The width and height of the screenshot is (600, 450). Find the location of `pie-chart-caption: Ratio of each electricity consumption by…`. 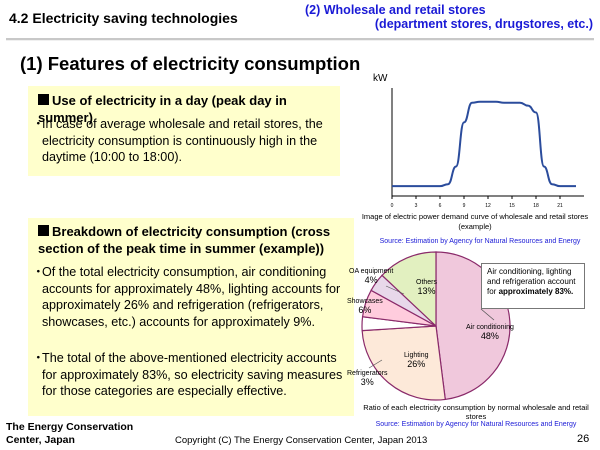

pie-chart-caption: Ratio of each electricity consumption by… is located at coordinates (476, 412).